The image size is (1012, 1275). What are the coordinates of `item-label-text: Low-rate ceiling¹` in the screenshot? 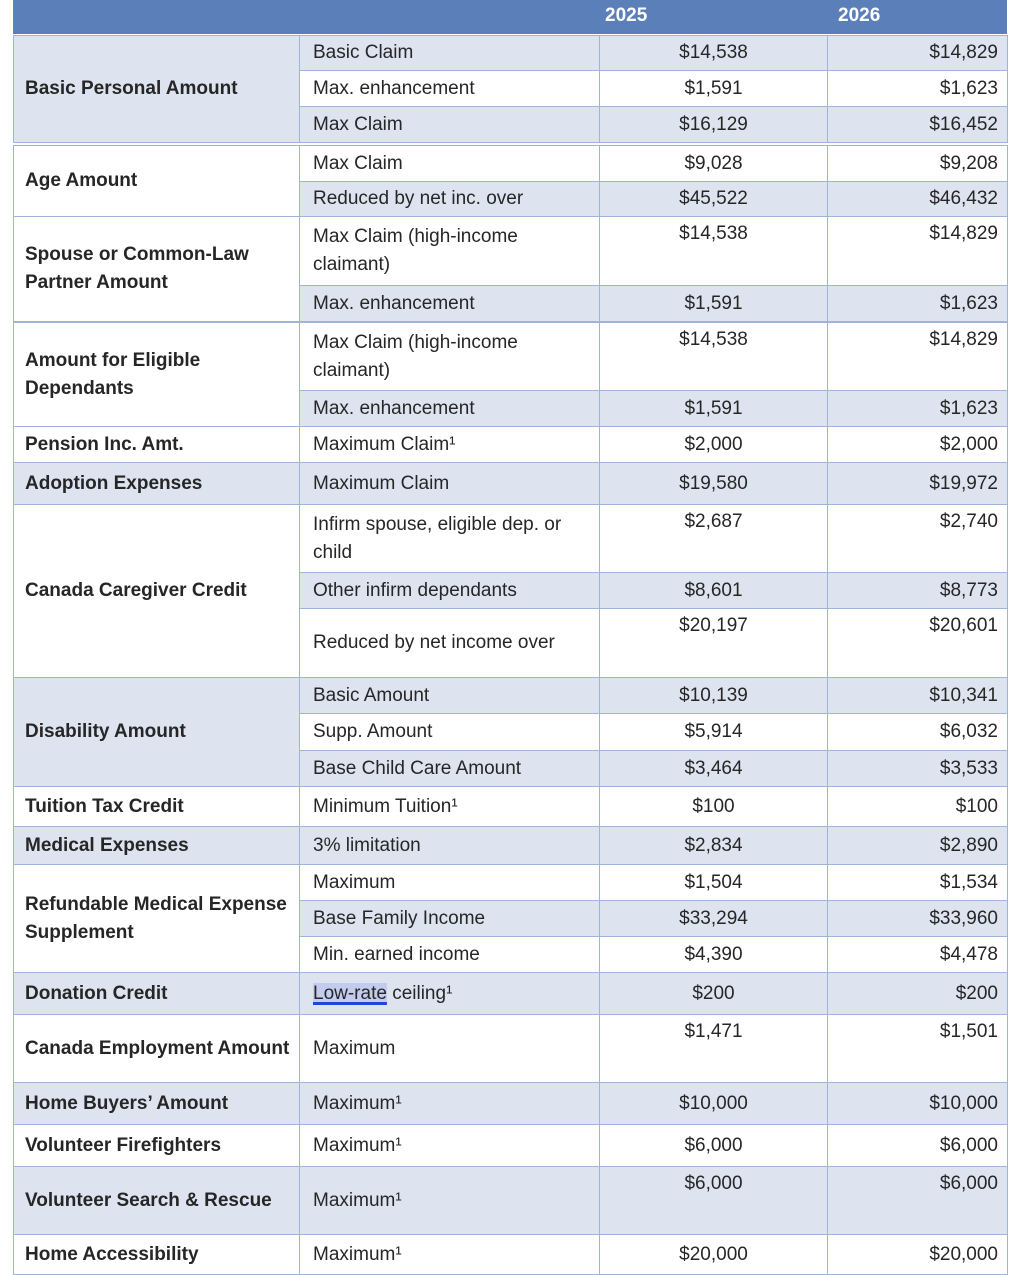 It's located at (382, 994).